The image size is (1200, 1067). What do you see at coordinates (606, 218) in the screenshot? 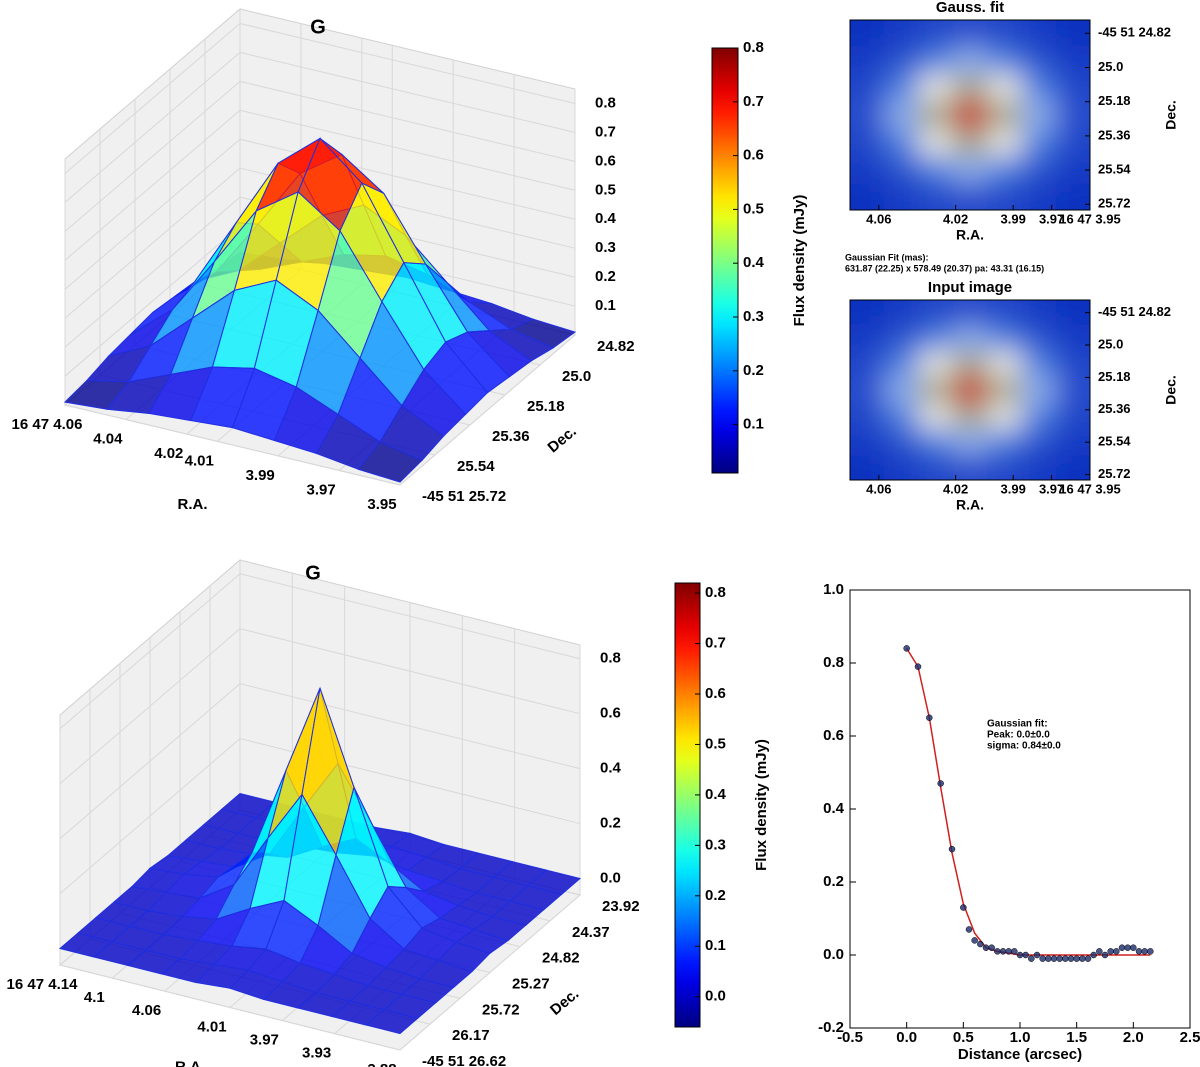
I see `z-tick-label: 0.4` at bounding box center [606, 218].